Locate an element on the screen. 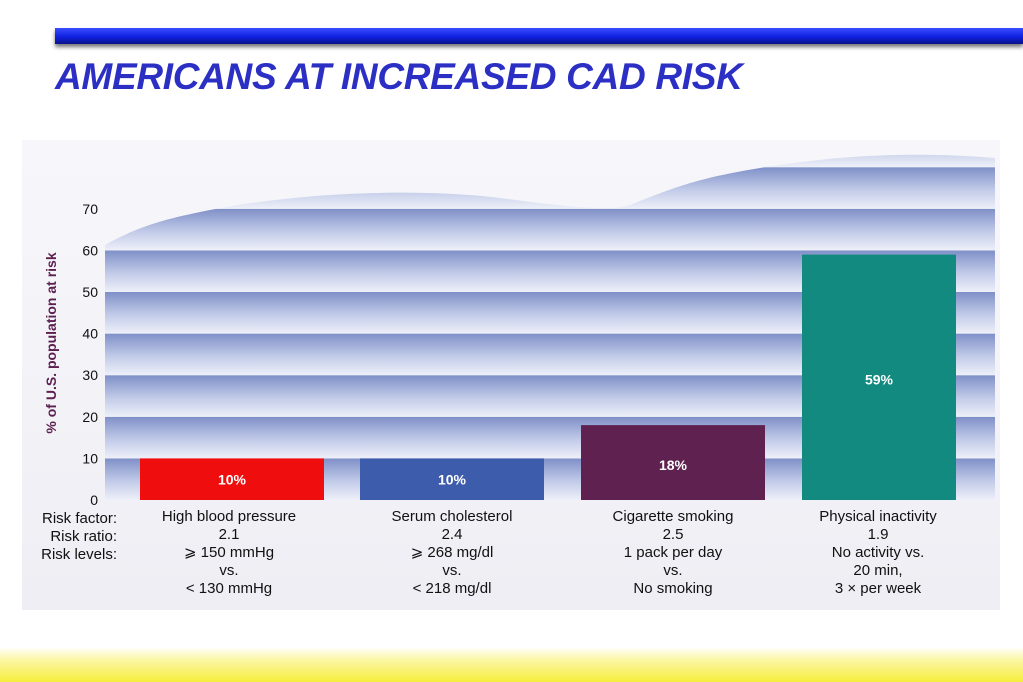 The image size is (1023, 682). slide-title: AMERICANS AT INCREASED CAD RISK is located at coordinates (399, 76).